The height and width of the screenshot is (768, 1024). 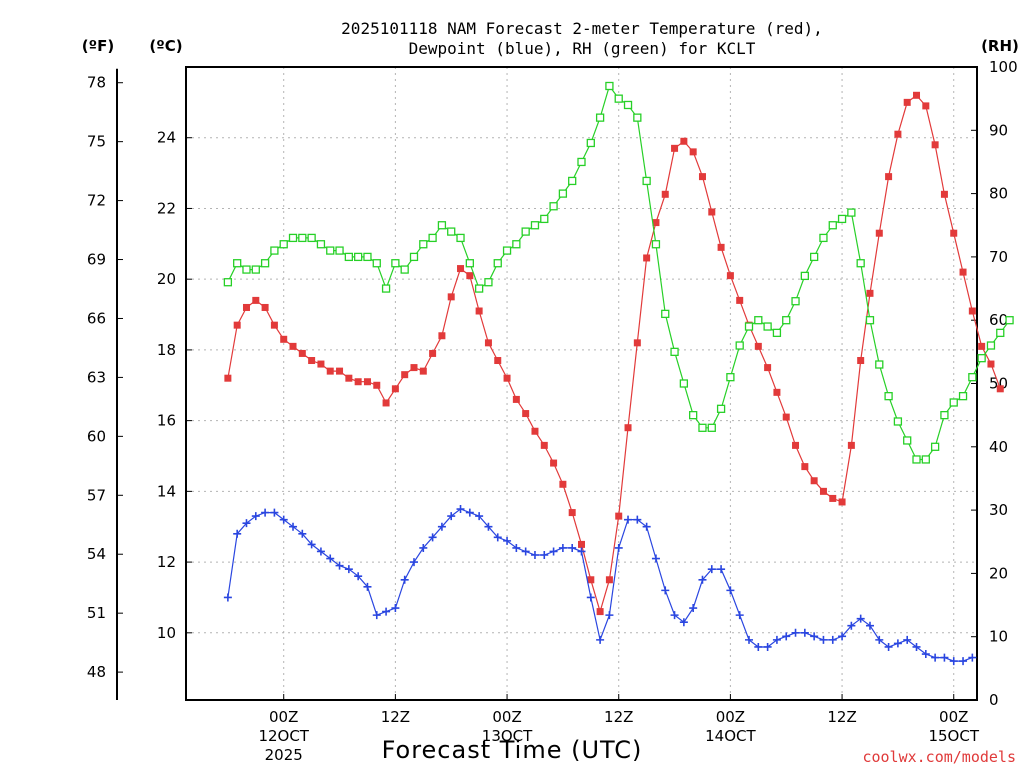 What do you see at coordinates (96, 436) in the screenshot?
I see `fahrenheit-tick-label: 60` at bounding box center [96, 436].